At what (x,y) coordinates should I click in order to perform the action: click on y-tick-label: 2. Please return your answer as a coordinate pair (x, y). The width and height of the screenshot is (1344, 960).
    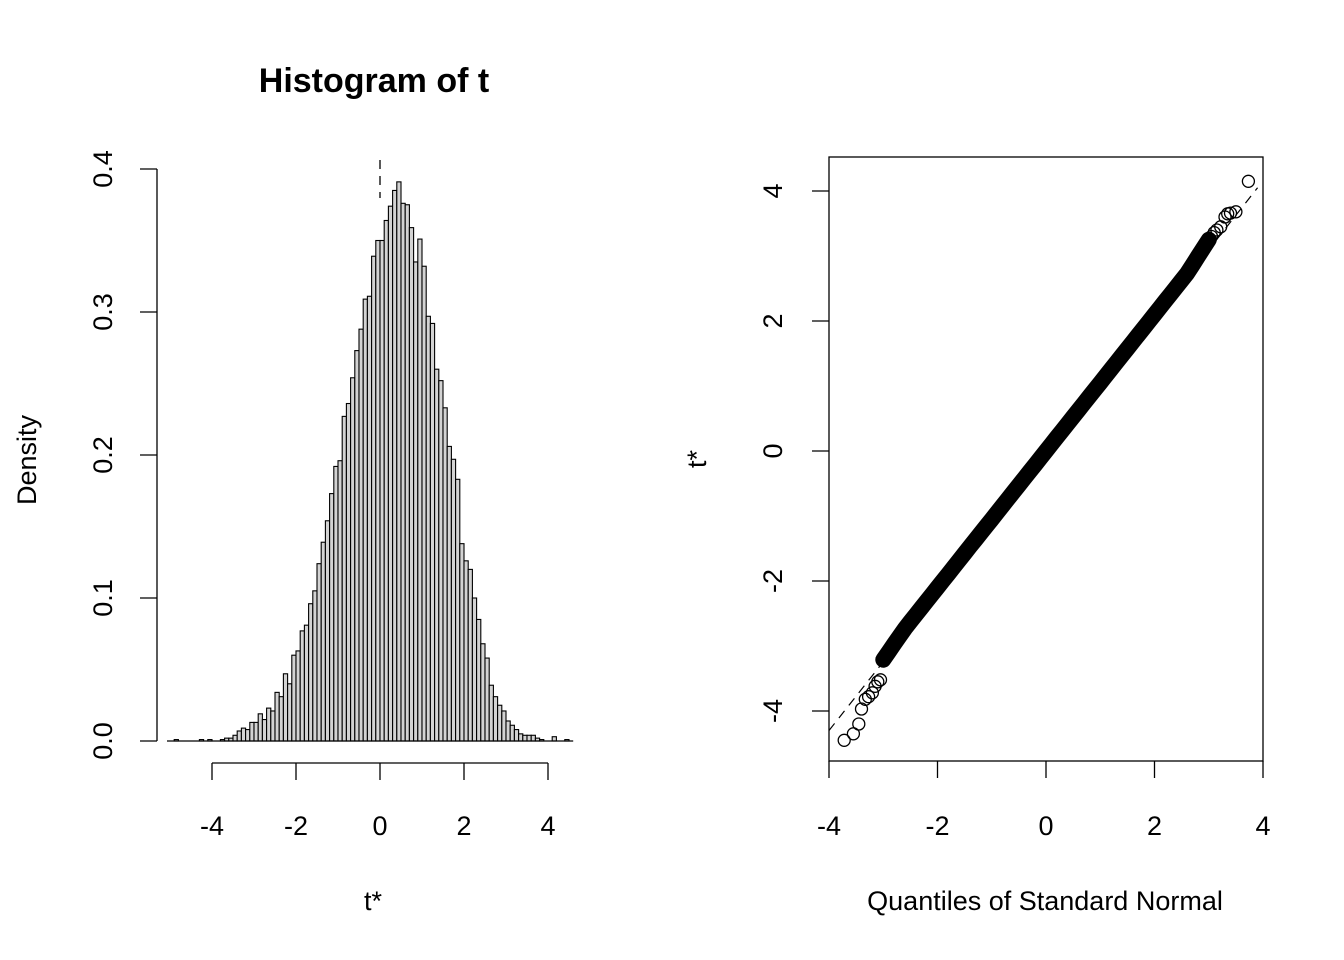
    Looking at the image, I should click on (773, 320).